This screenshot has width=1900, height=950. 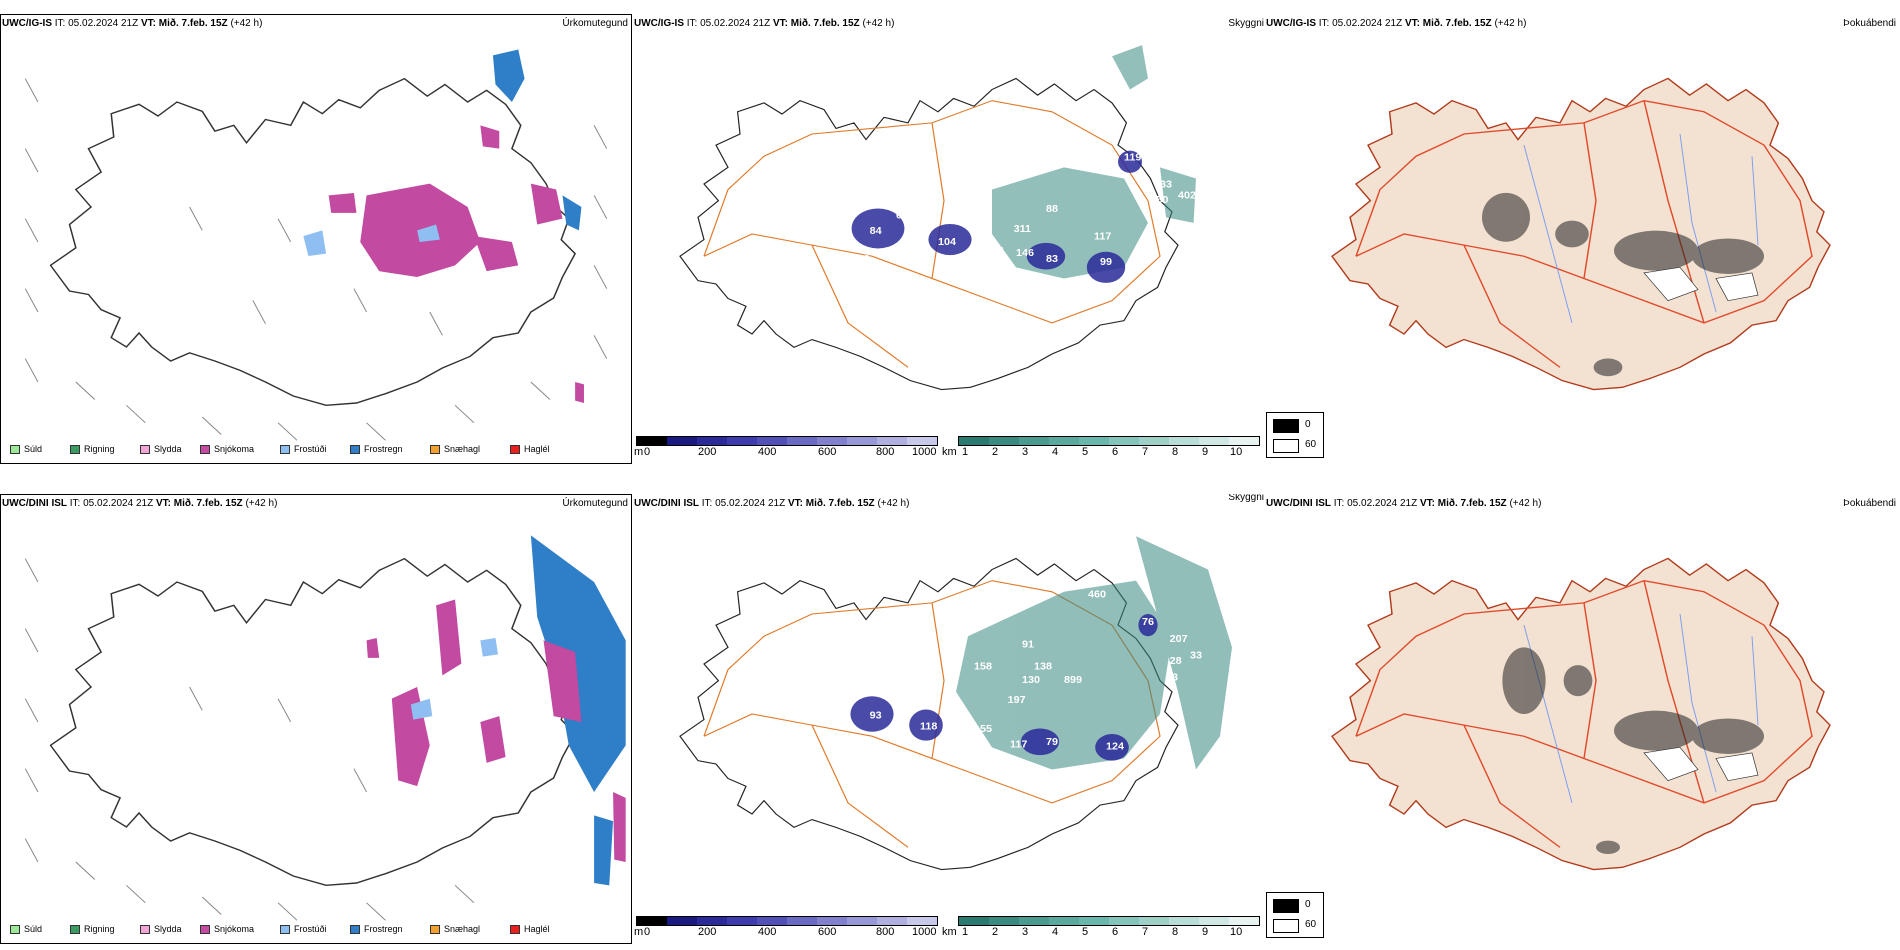 I want to click on ceiling-label: 899, so click(x=1073, y=680).